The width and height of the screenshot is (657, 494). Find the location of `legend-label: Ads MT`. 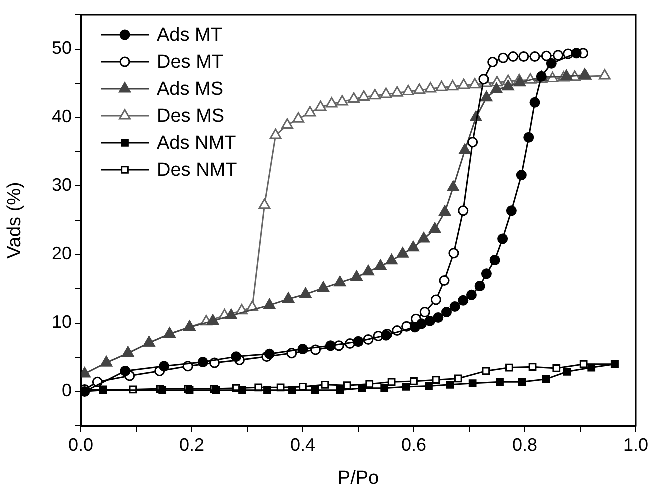

legend-label: Ads MT is located at coordinates (190, 35).